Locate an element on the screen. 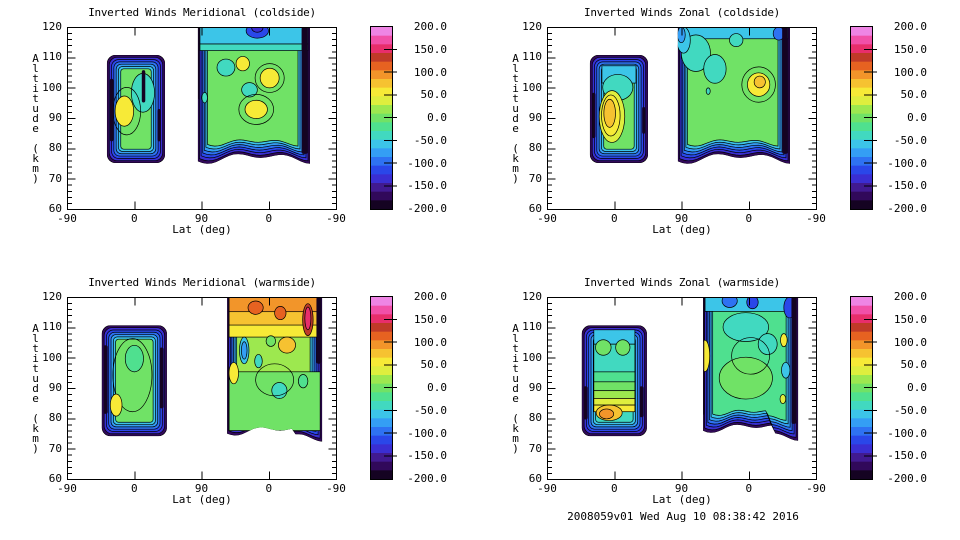  colorbar-label: 150.0 is located at coordinates (910, 49).